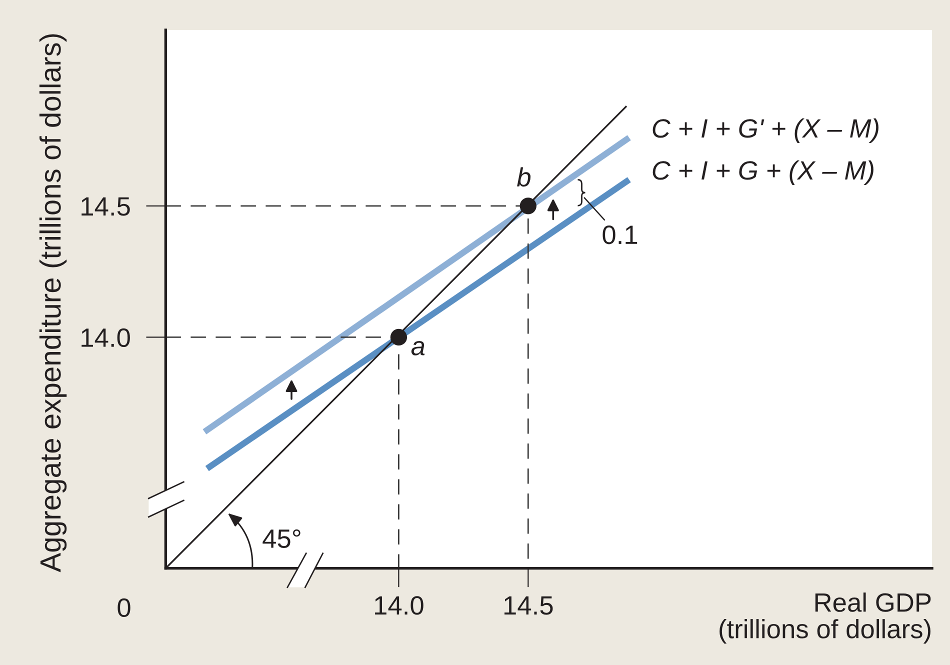  I want to click on series-label: C + I + G + (X – M), so click(763, 173).